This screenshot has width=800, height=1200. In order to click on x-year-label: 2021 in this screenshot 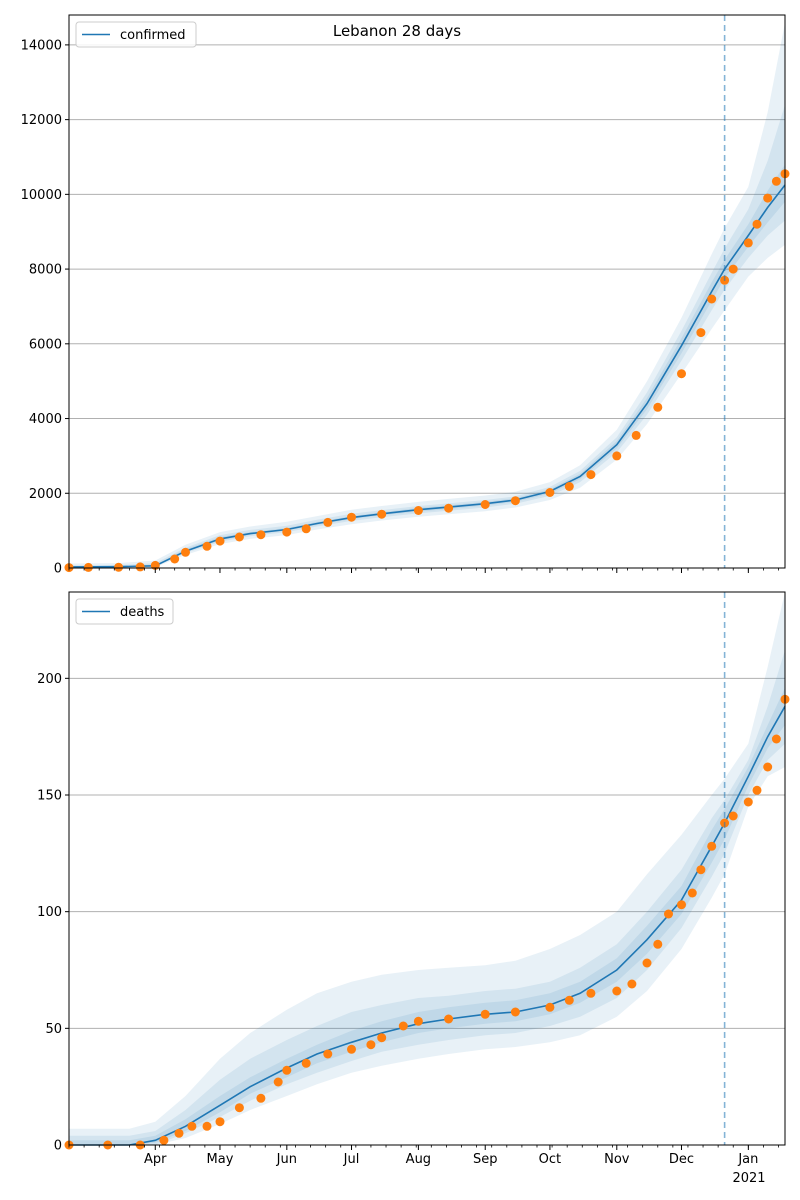, I will do `click(748, 1178)`.